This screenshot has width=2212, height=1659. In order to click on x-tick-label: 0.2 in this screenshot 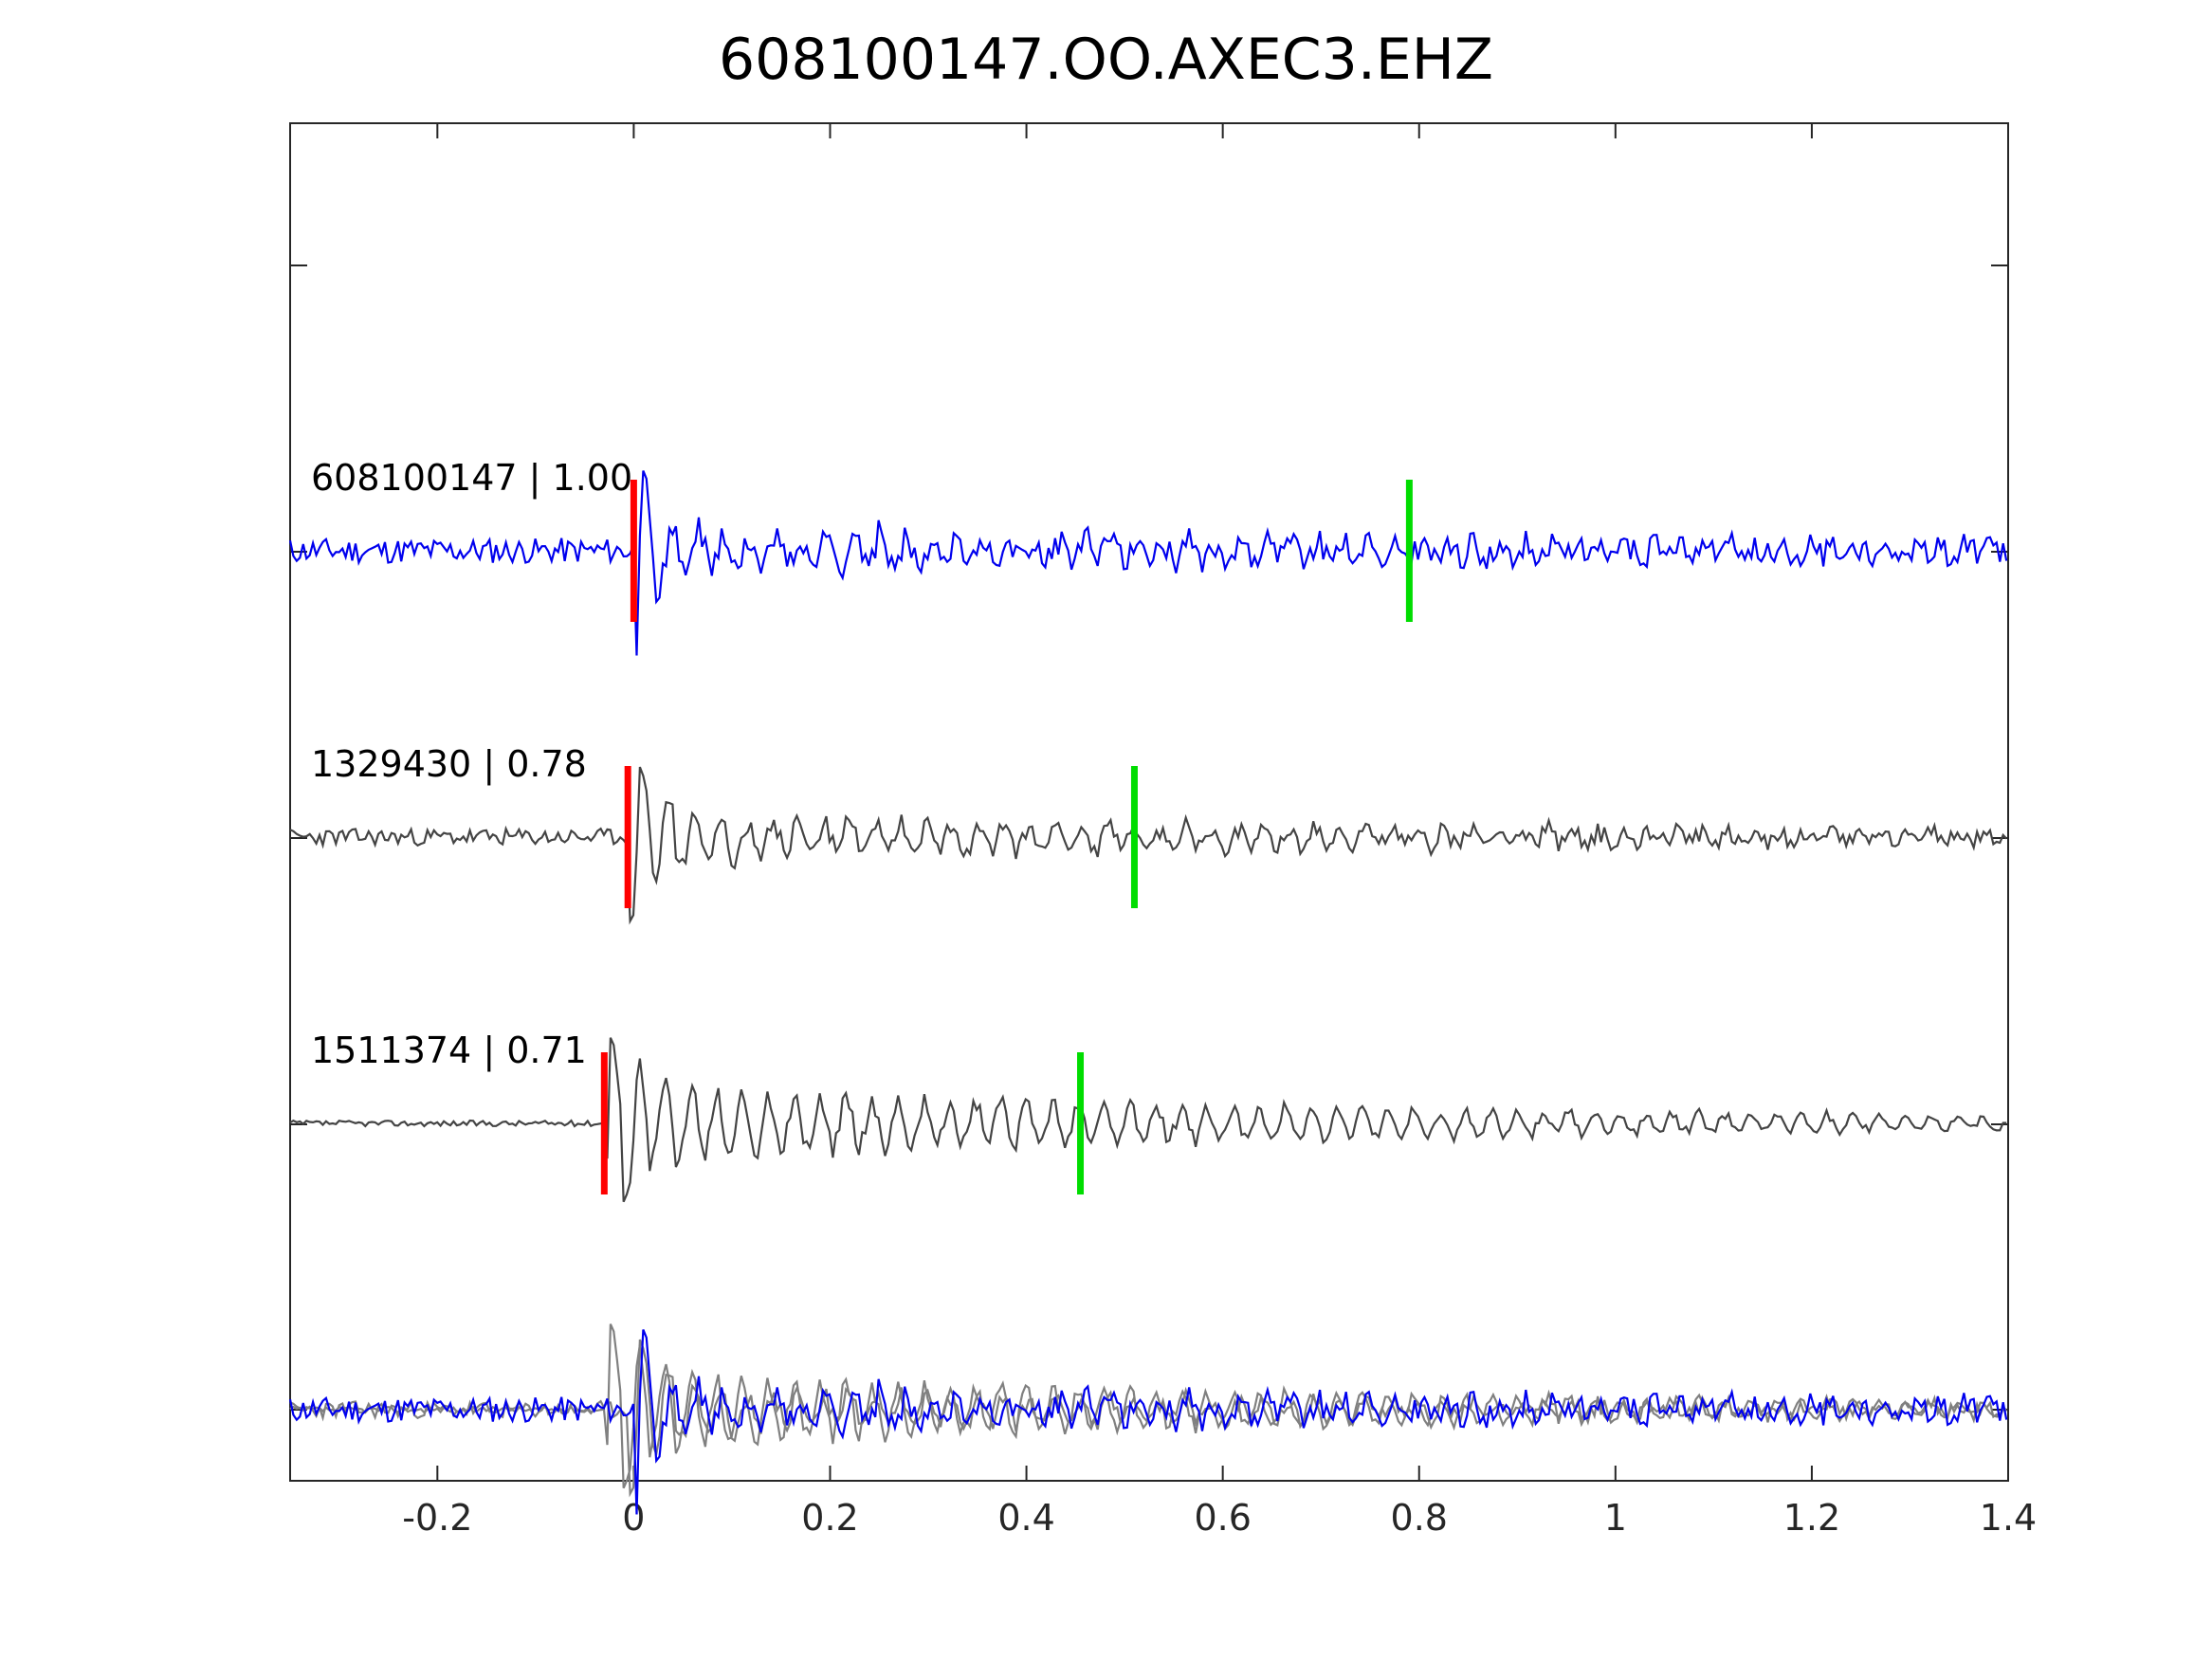, I will do `click(829, 1518)`.